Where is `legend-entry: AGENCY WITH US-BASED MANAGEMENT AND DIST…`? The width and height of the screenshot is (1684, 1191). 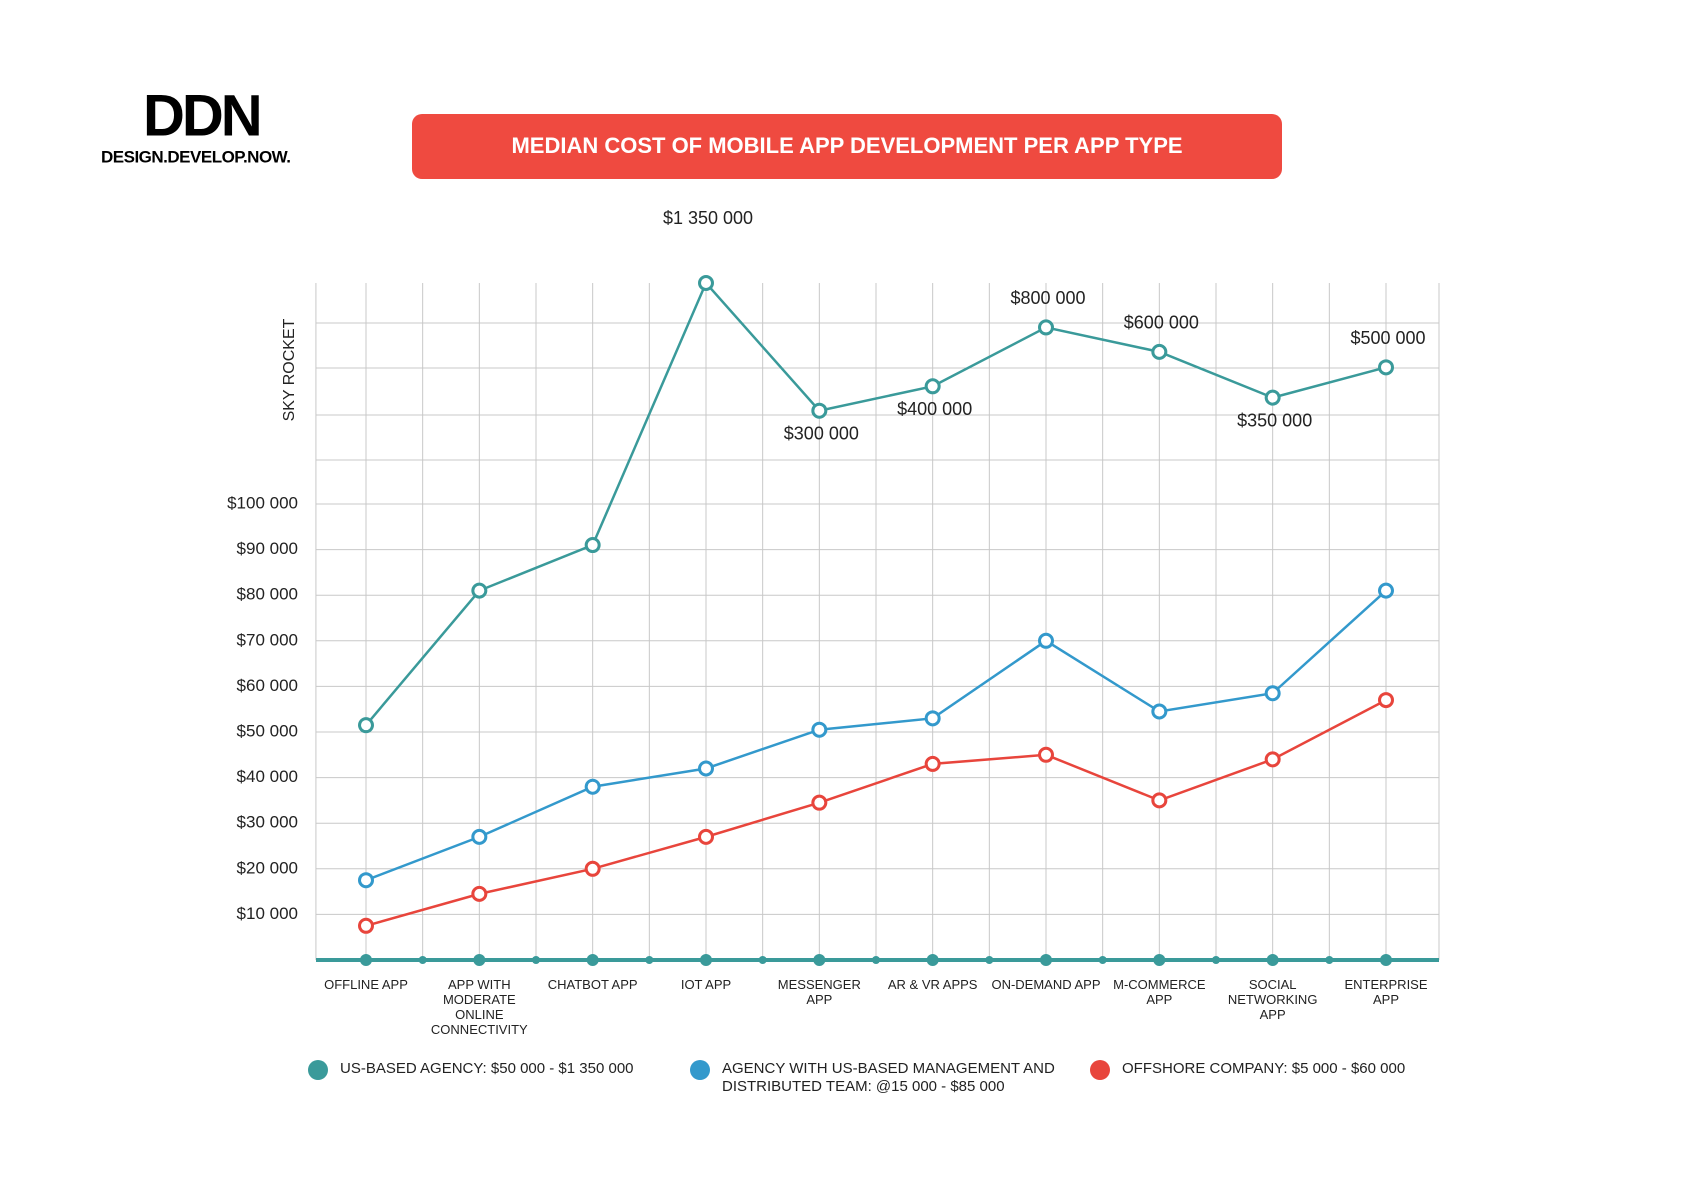
legend-entry: AGENCY WITH US-BASED MANAGEMENT AND DIST… is located at coordinates (888, 1077).